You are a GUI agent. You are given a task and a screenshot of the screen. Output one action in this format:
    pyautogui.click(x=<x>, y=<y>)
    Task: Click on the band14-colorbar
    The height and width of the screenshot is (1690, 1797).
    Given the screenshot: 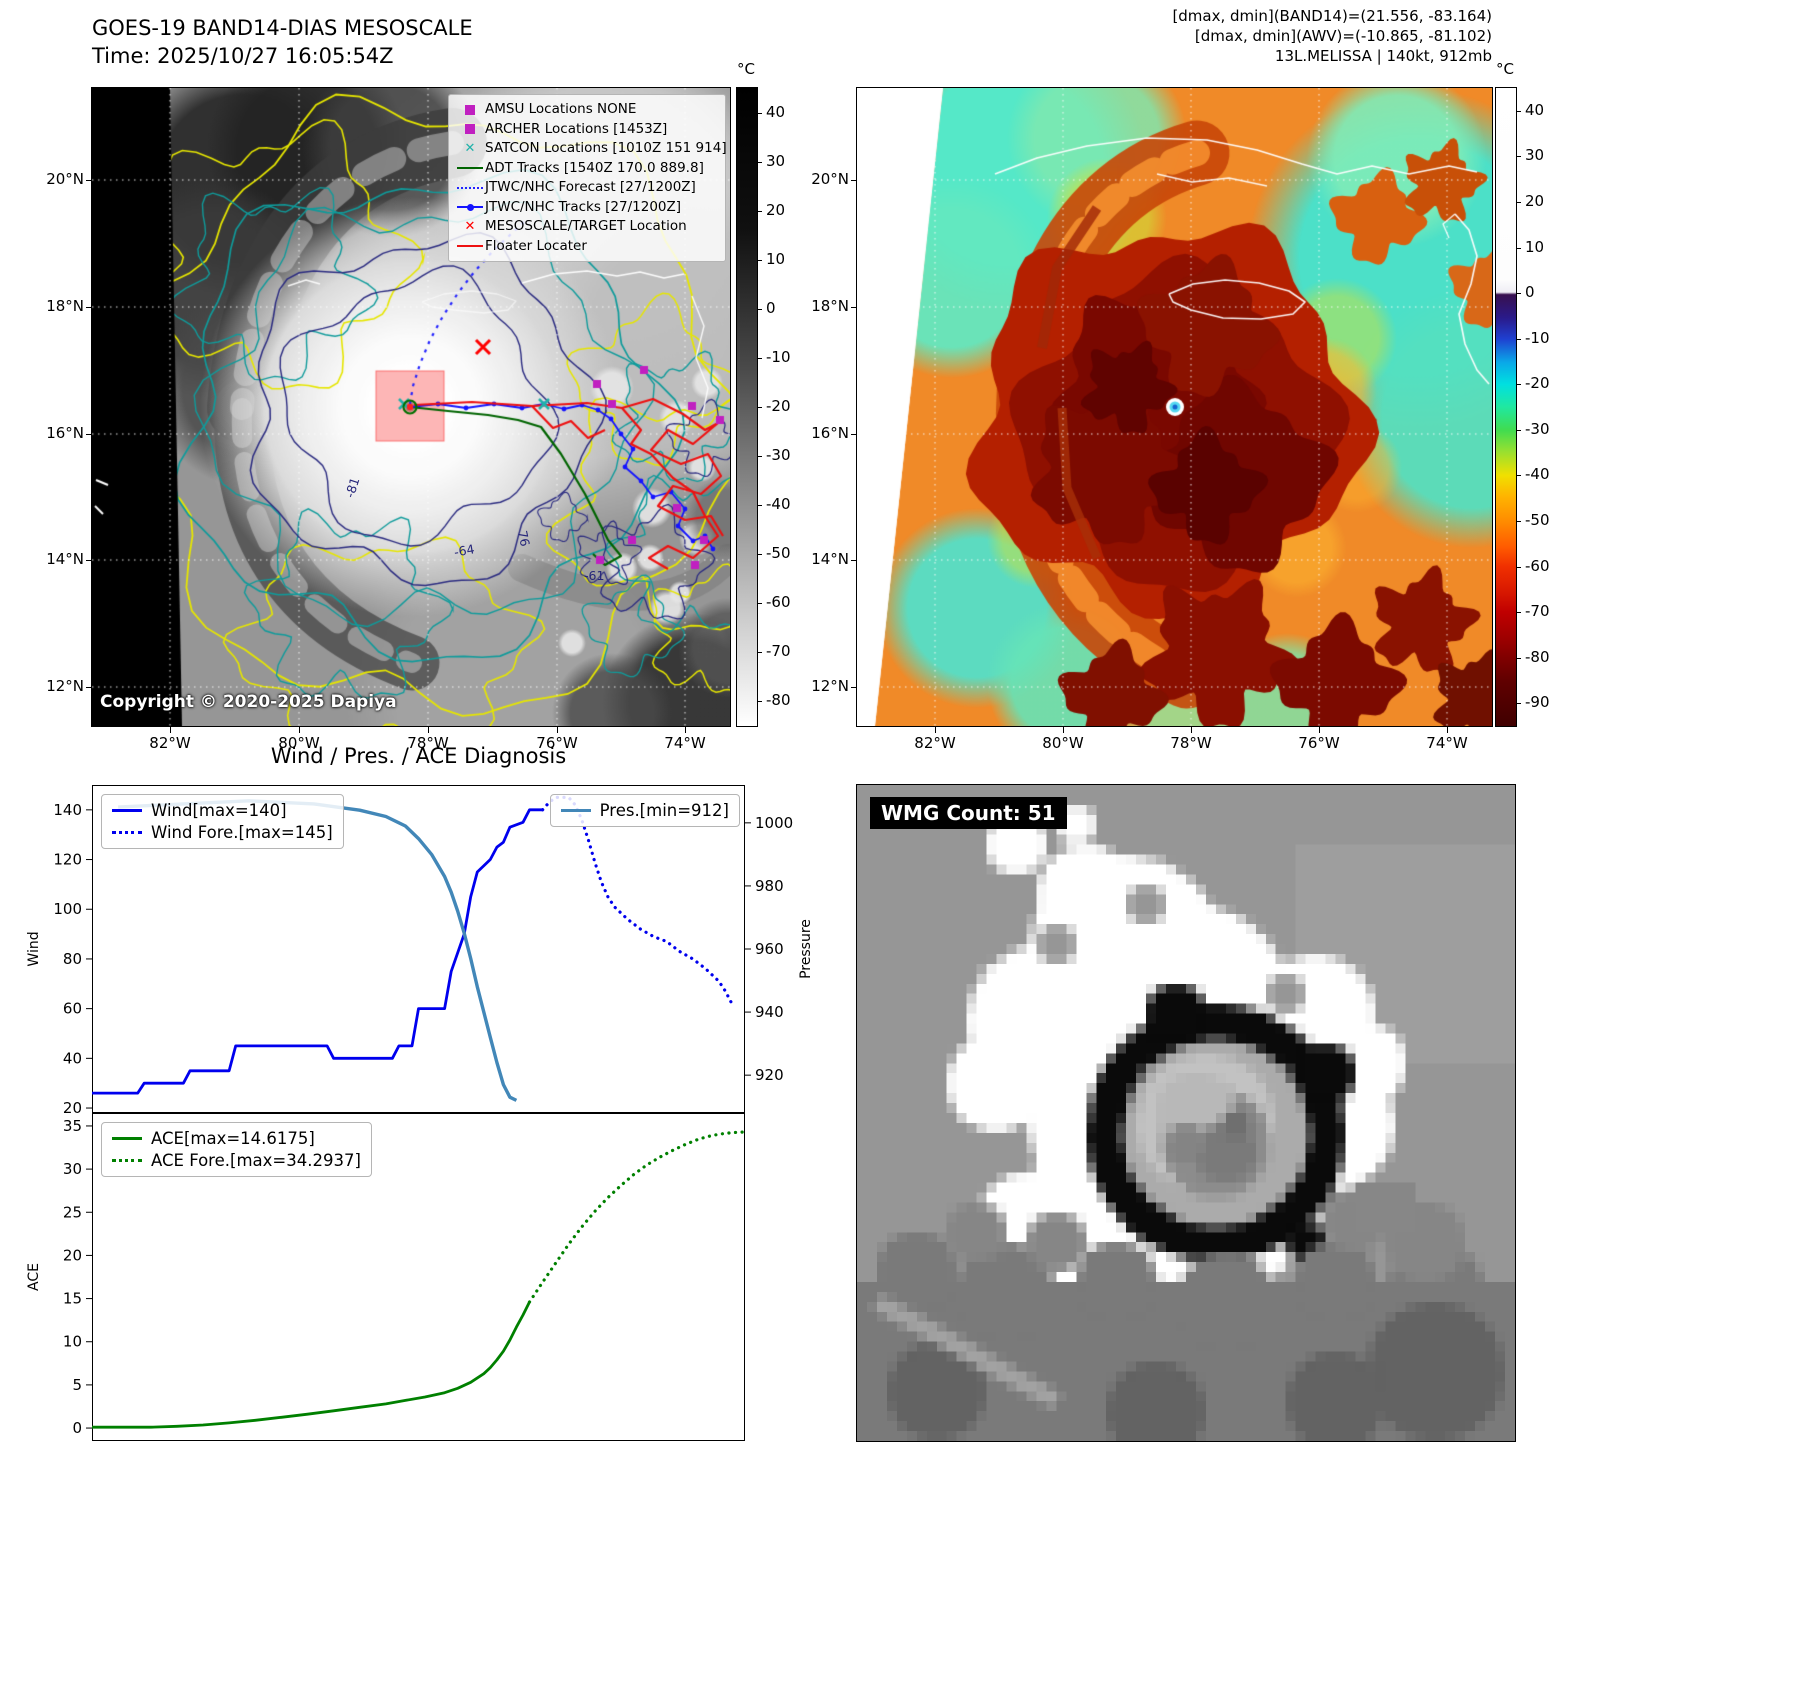 What is the action you would take?
    pyautogui.click(x=747, y=407)
    